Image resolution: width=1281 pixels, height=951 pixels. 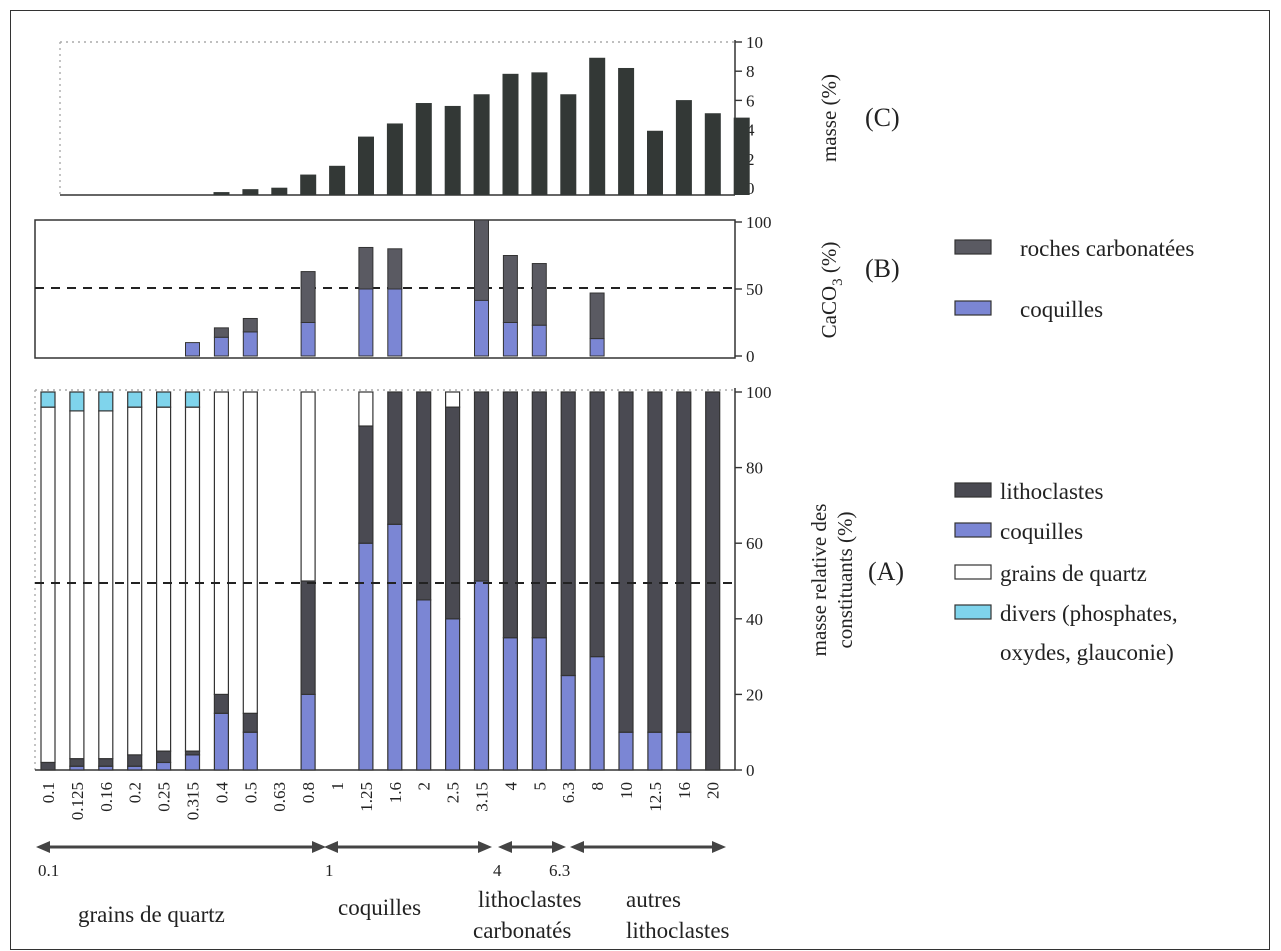 I want to click on panel-a-tick-label: 100, so click(x=759, y=392).